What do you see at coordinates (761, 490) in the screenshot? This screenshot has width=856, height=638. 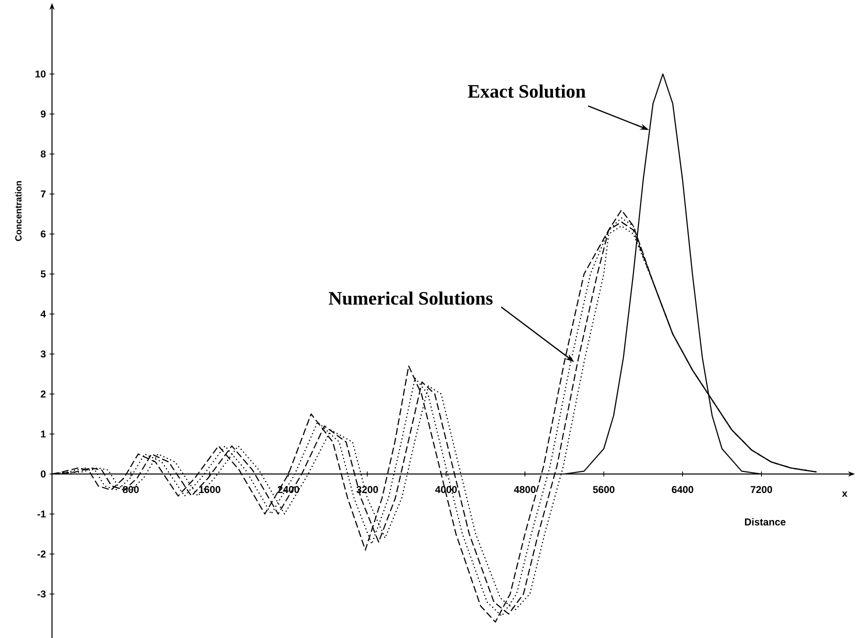 I see `x-tick-label: 7200` at bounding box center [761, 490].